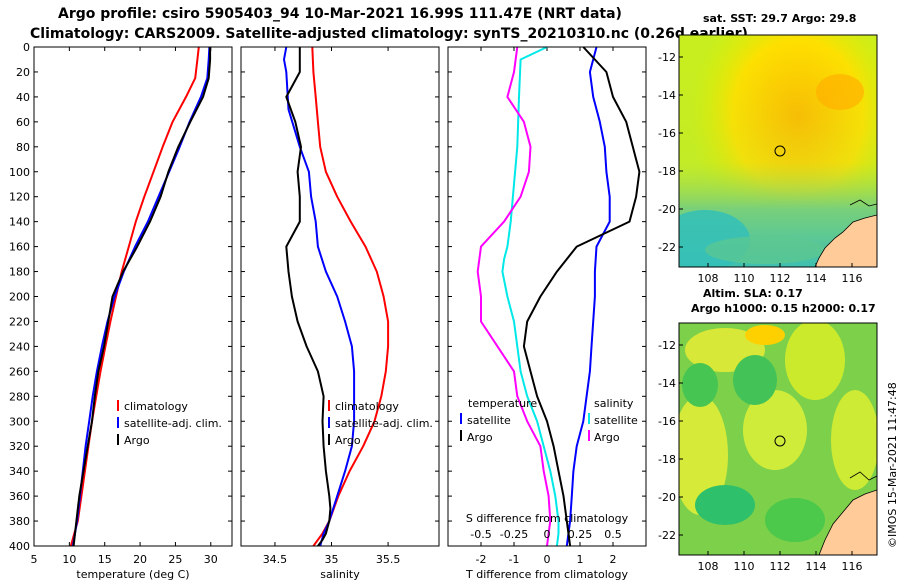 The width and height of the screenshot is (900, 580). Describe the element at coordinates (105, 559) in the screenshot. I see `xtick-label: 15` at that location.